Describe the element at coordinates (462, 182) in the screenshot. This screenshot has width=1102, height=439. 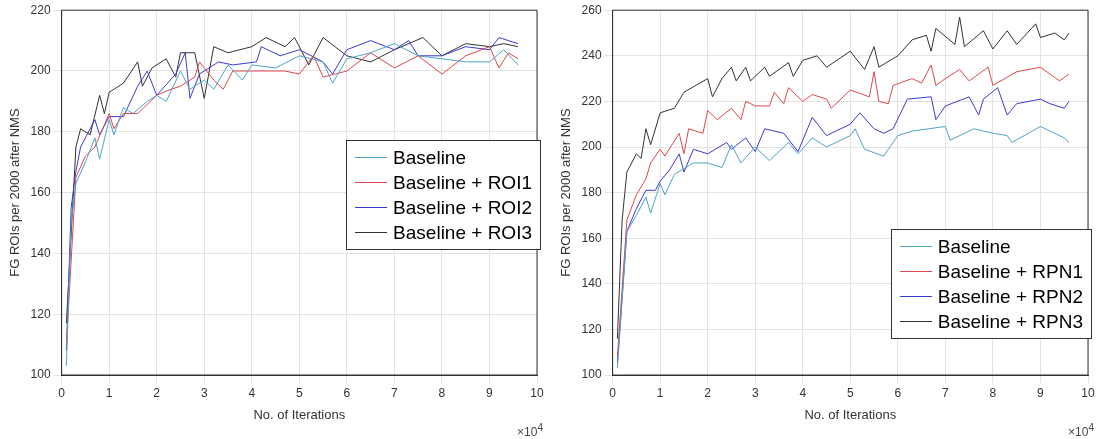
I see `legend-label: Baseline + ROI1` at that location.